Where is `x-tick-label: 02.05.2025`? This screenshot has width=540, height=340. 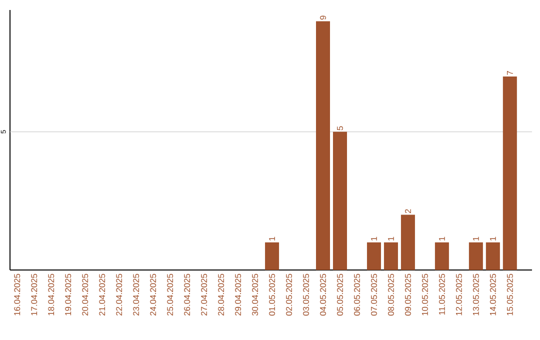
x-tick-label: 02.05.2025 is located at coordinates (289, 295).